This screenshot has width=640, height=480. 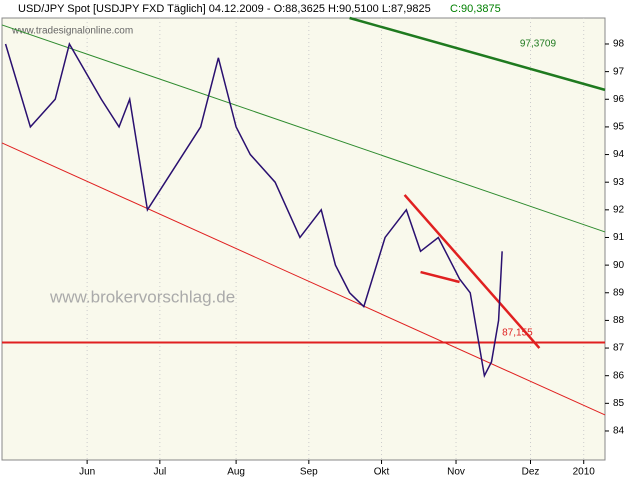 What do you see at coordinates (619, 154) in the screenshot?
I see `y-tick-label: 94` at bounding box center [619, 154].